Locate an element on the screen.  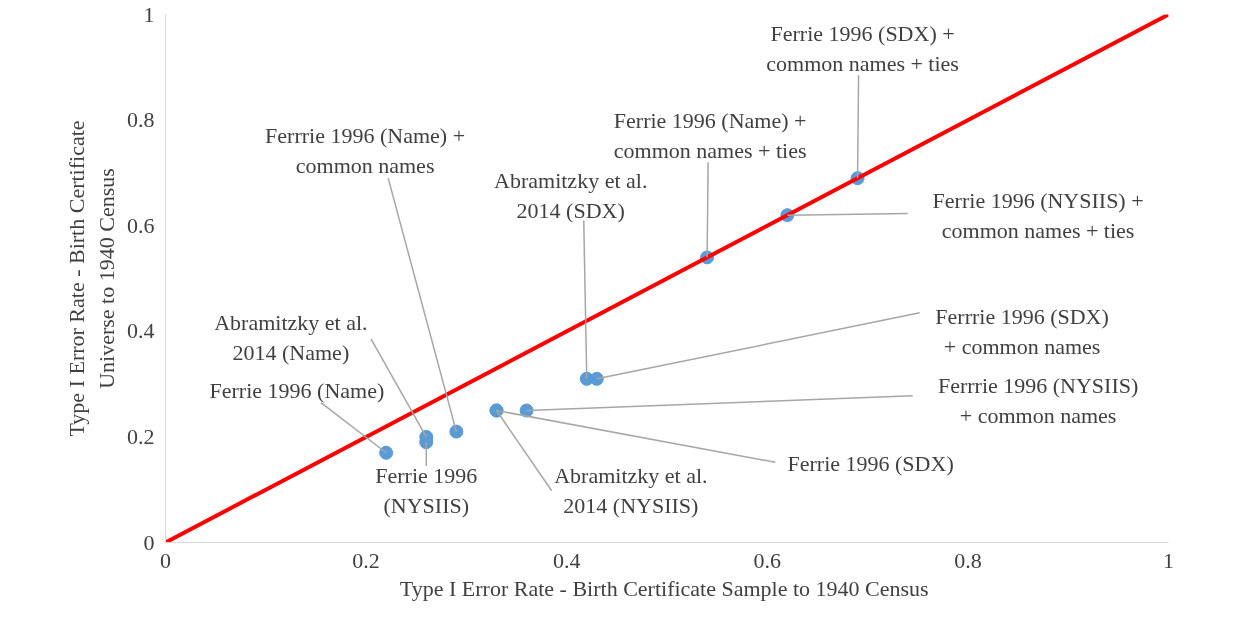
annotation: Ferrrie 1996 (Name) + common names is located at coordinates (365, 151).